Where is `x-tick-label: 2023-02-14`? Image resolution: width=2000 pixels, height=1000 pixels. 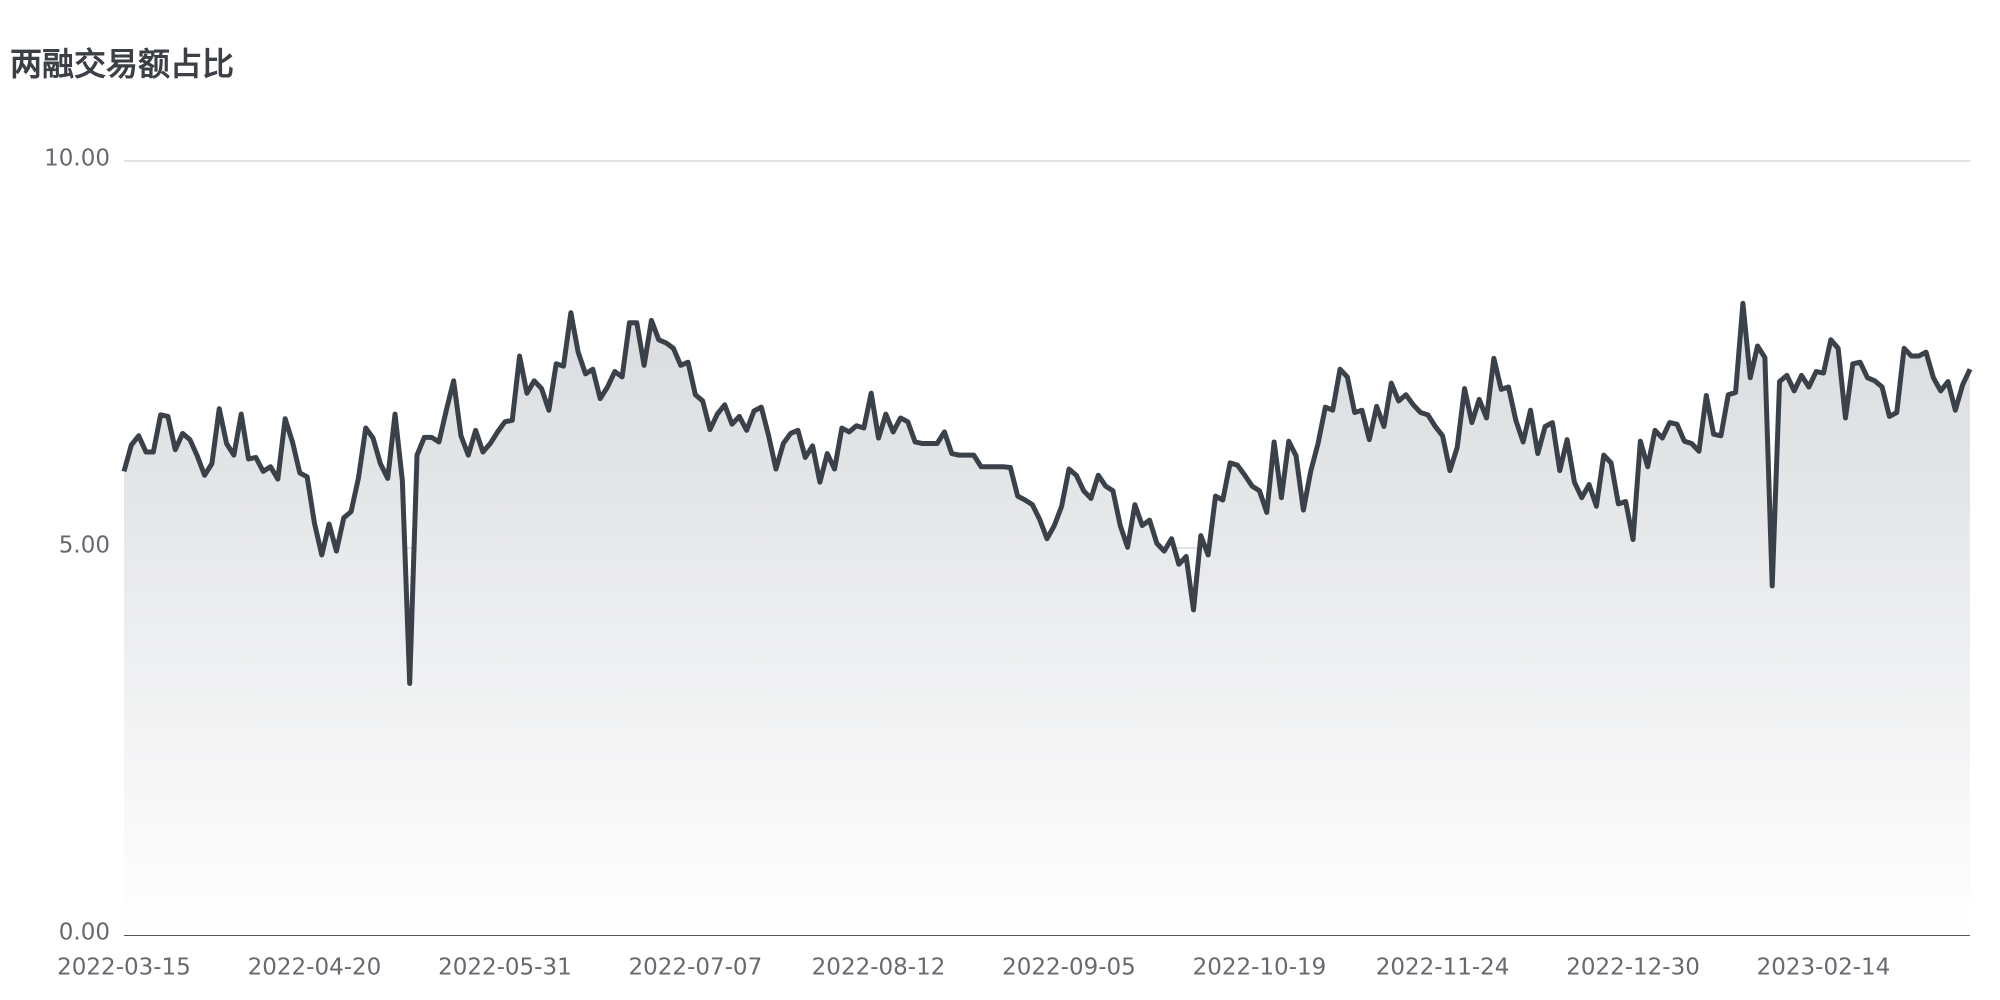 x-tick-label: 2023-02-14 is located at coordinates (1824, 968).